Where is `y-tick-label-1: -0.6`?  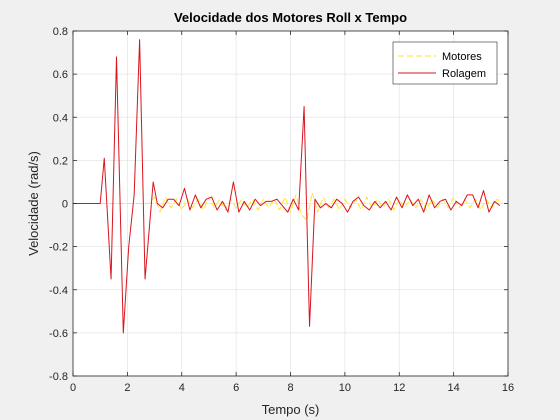 y-tick-label-1: -0.6 is located at coordinates (58, 334).